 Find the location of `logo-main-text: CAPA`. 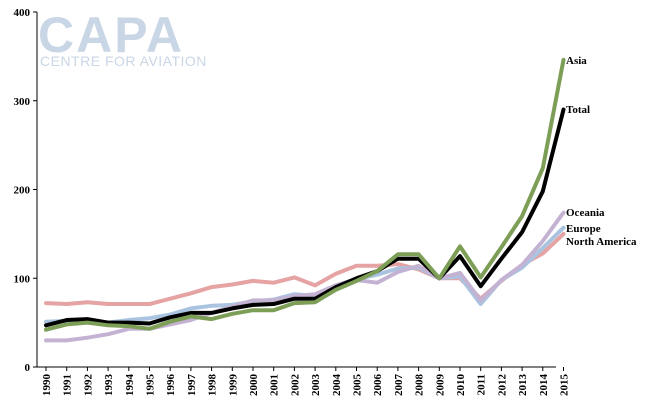

logo-main-text: CAPA is located at coordinates (111, 35).